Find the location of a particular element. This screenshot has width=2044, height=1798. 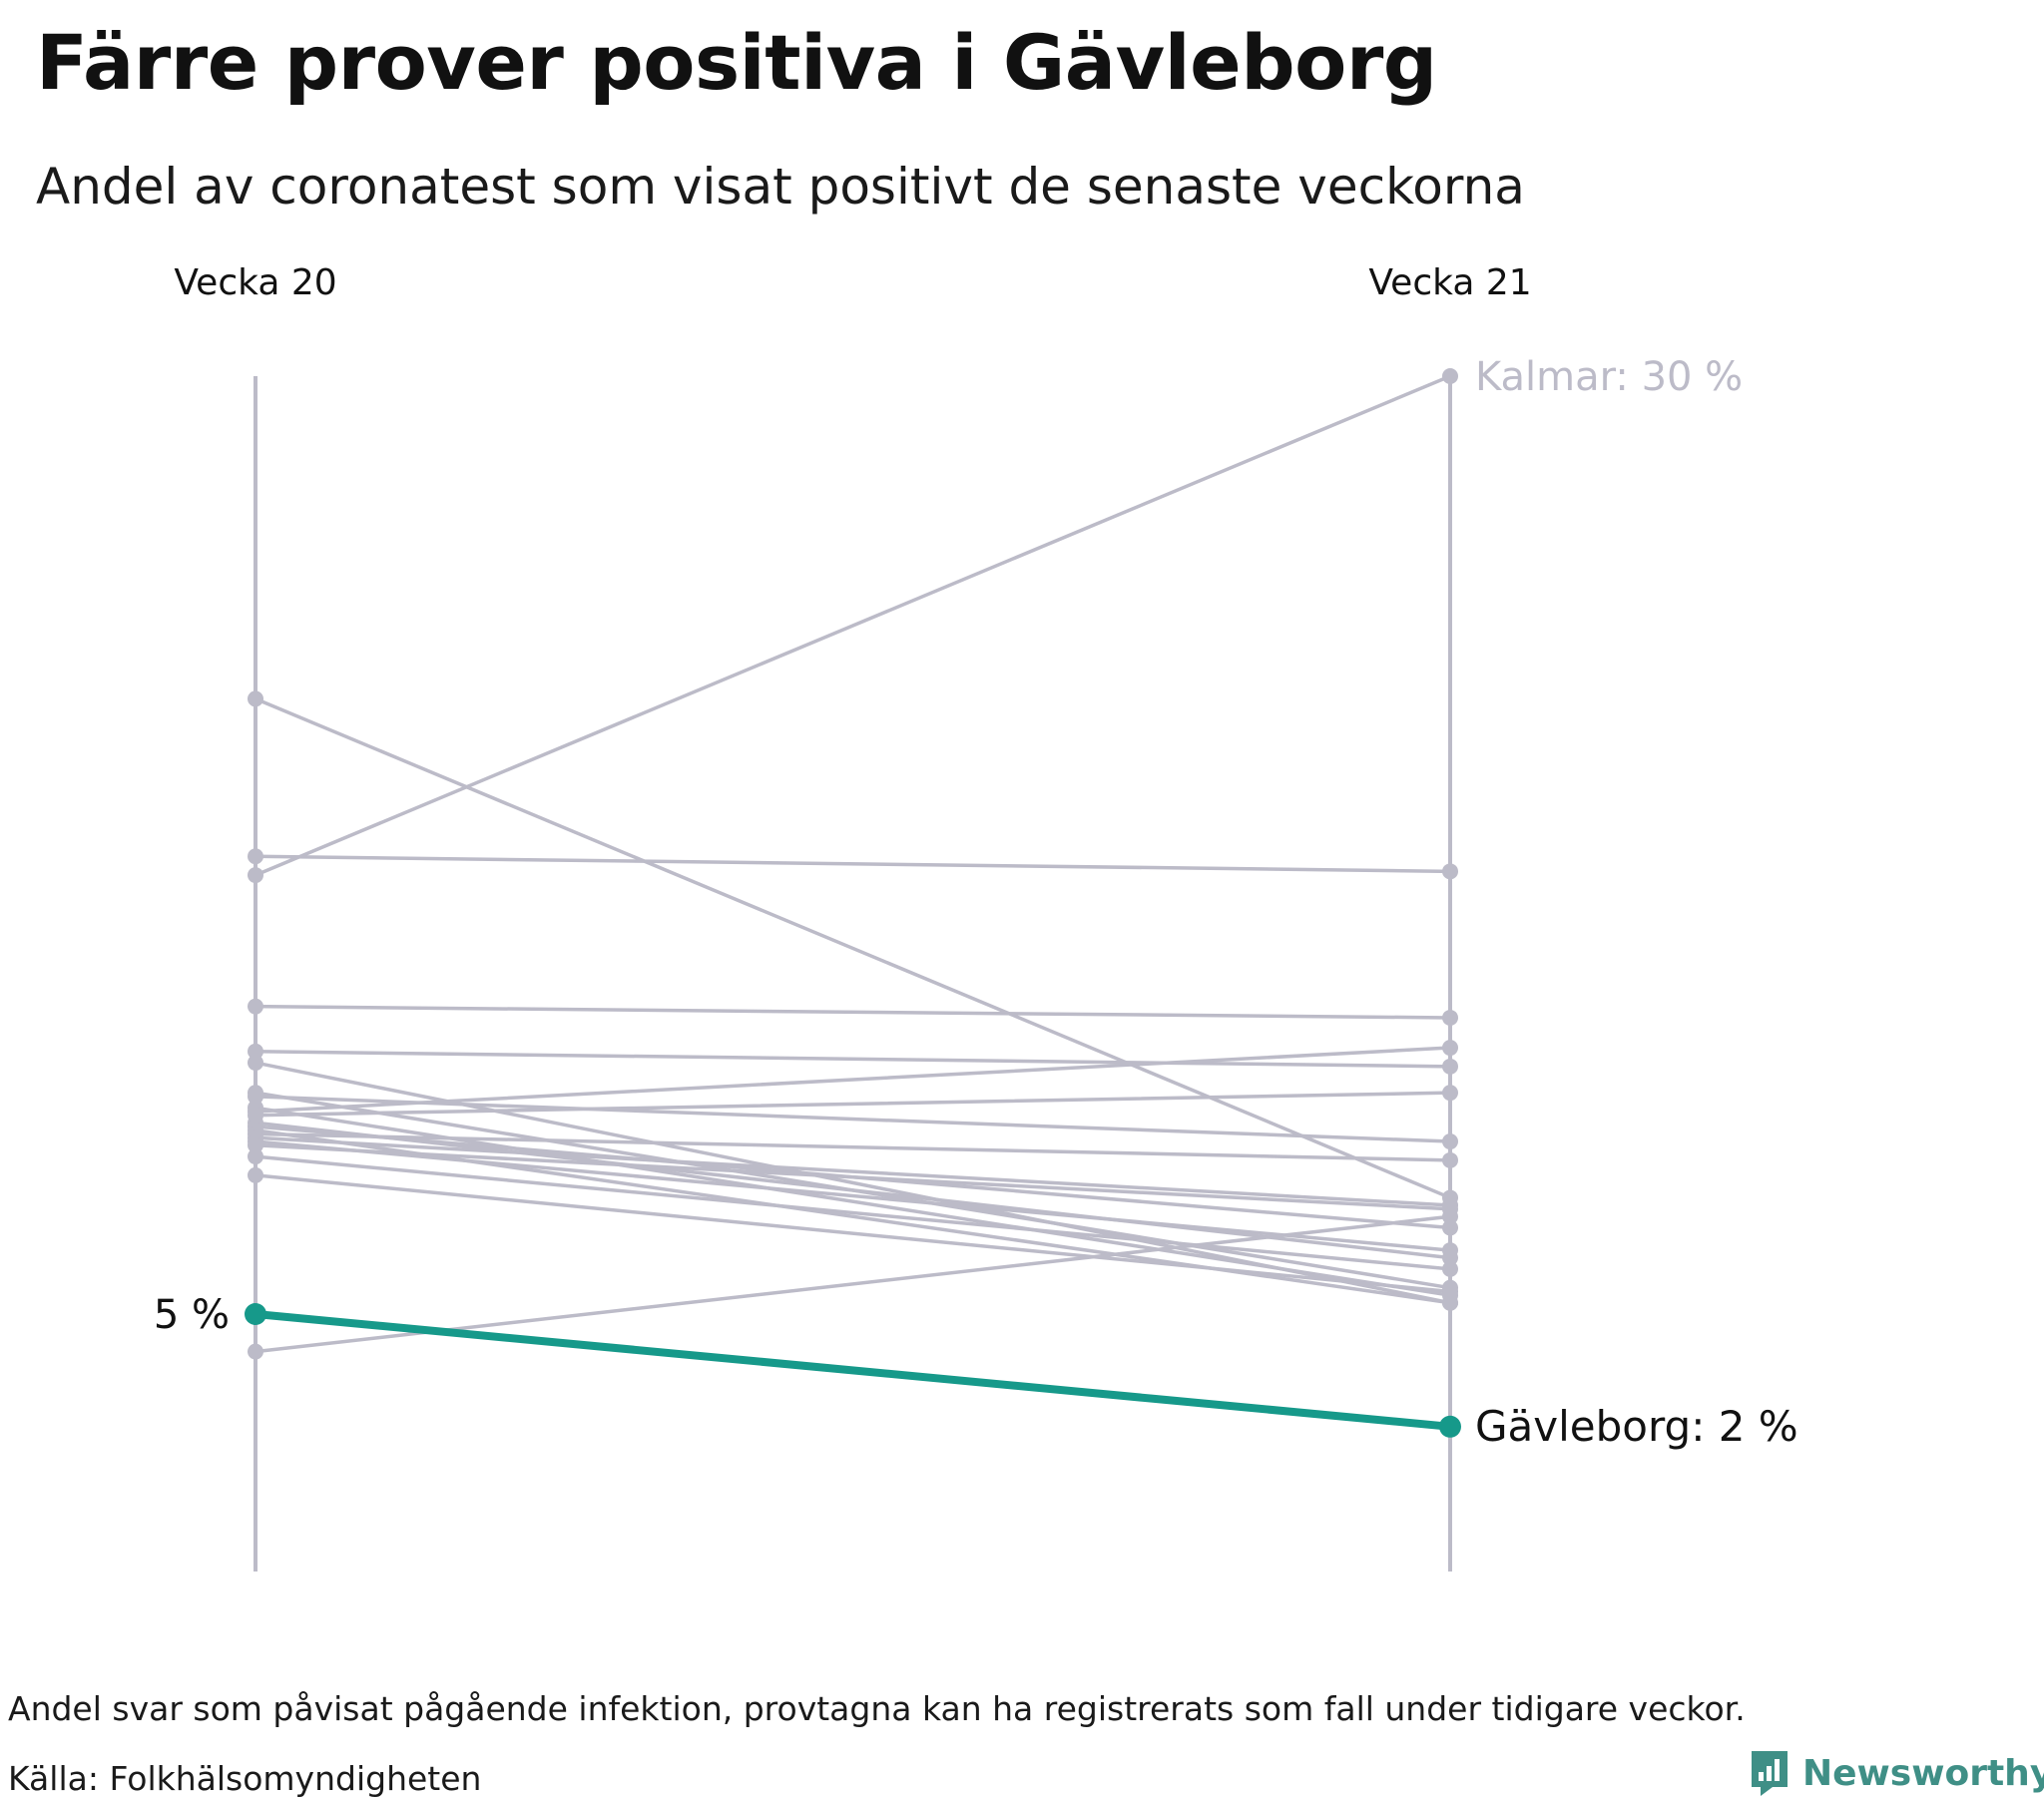

chart-title: Färre prover positiva i Gävleborg is located at coordinates (736, 63).